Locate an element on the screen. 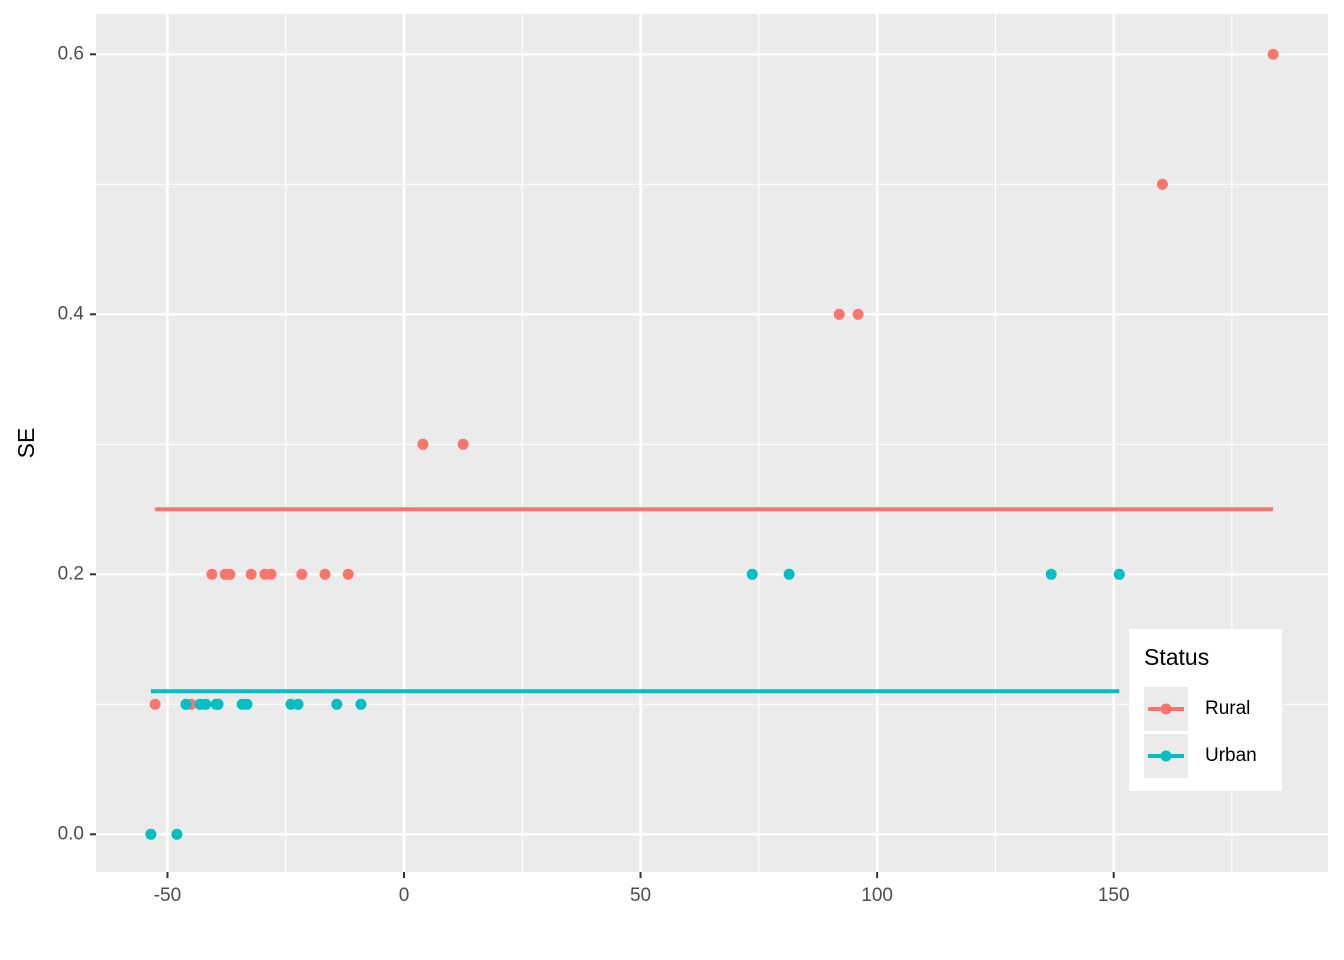 Image resolution: width=1344 pixels, height=960 pixels. x-tick-label: 150 is located at coordinates (1114, 895).